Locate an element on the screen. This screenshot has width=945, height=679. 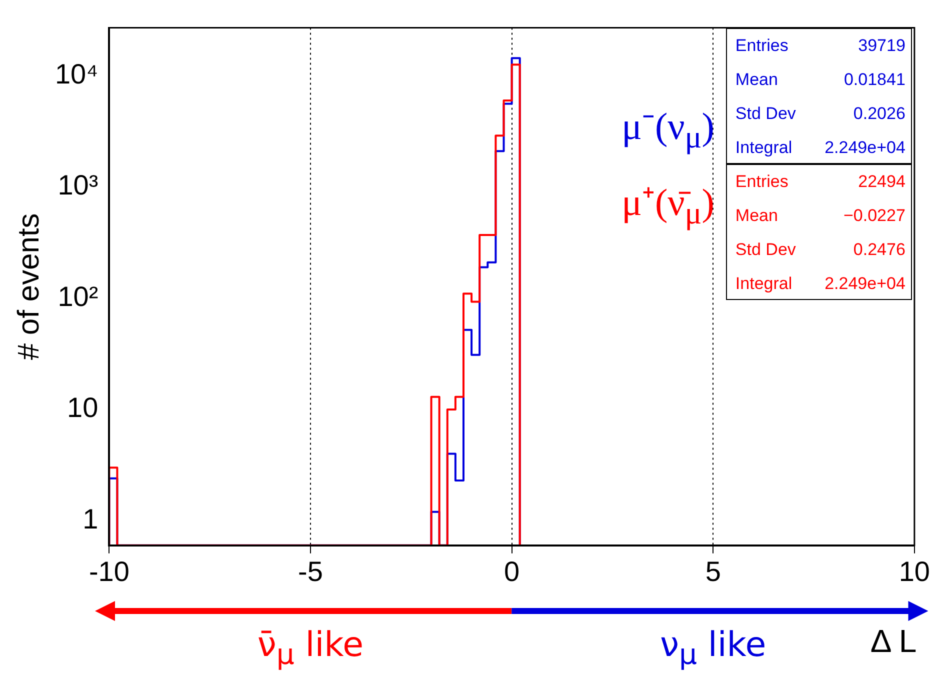
x-axis-title: Δ L is located at coordinates (893, 641).